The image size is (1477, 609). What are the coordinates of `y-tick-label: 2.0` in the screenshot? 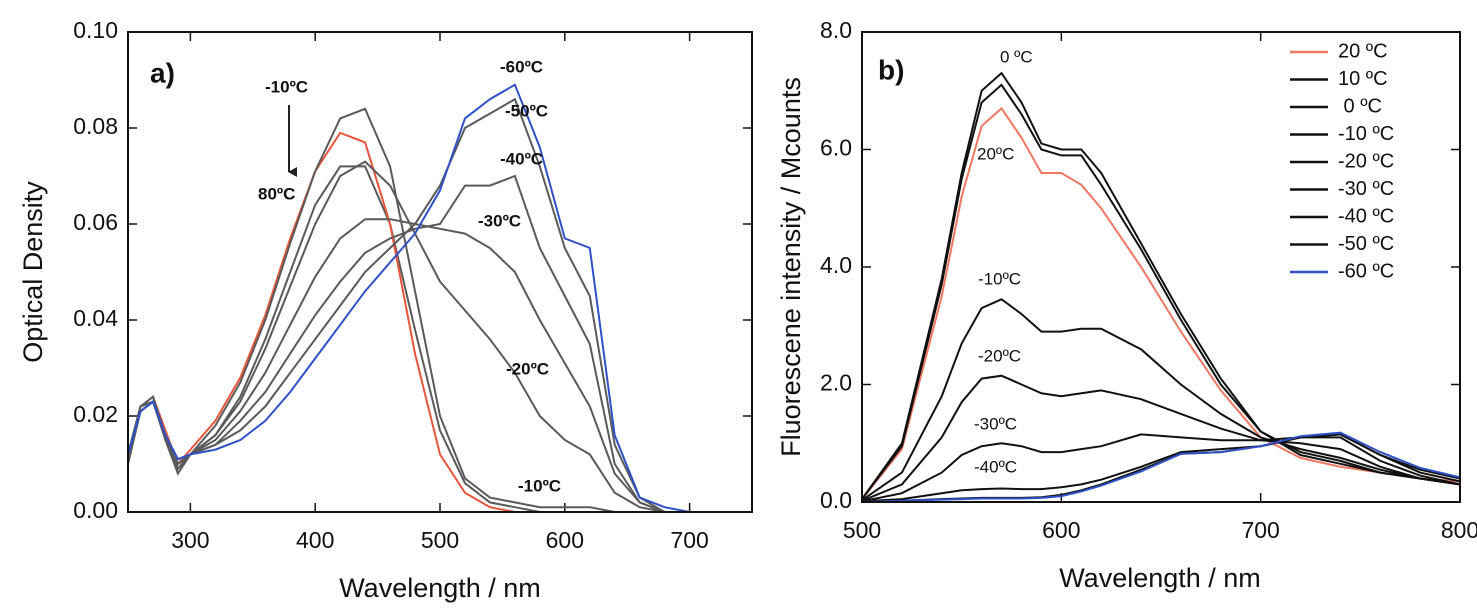 It's located at (836, 383).